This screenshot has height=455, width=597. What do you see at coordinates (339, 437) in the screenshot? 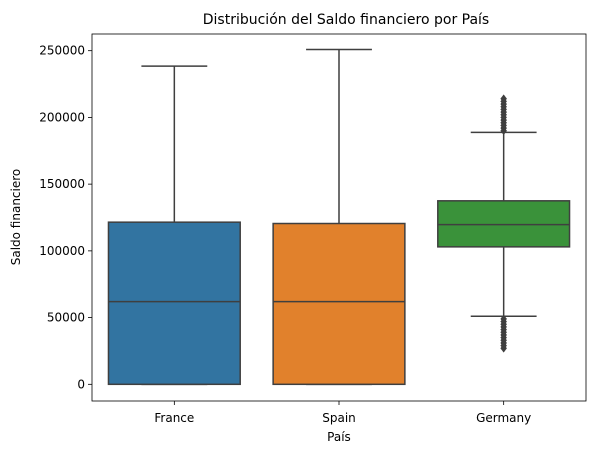
I see `x-axis-label: País` at bounding box center [339, 437].